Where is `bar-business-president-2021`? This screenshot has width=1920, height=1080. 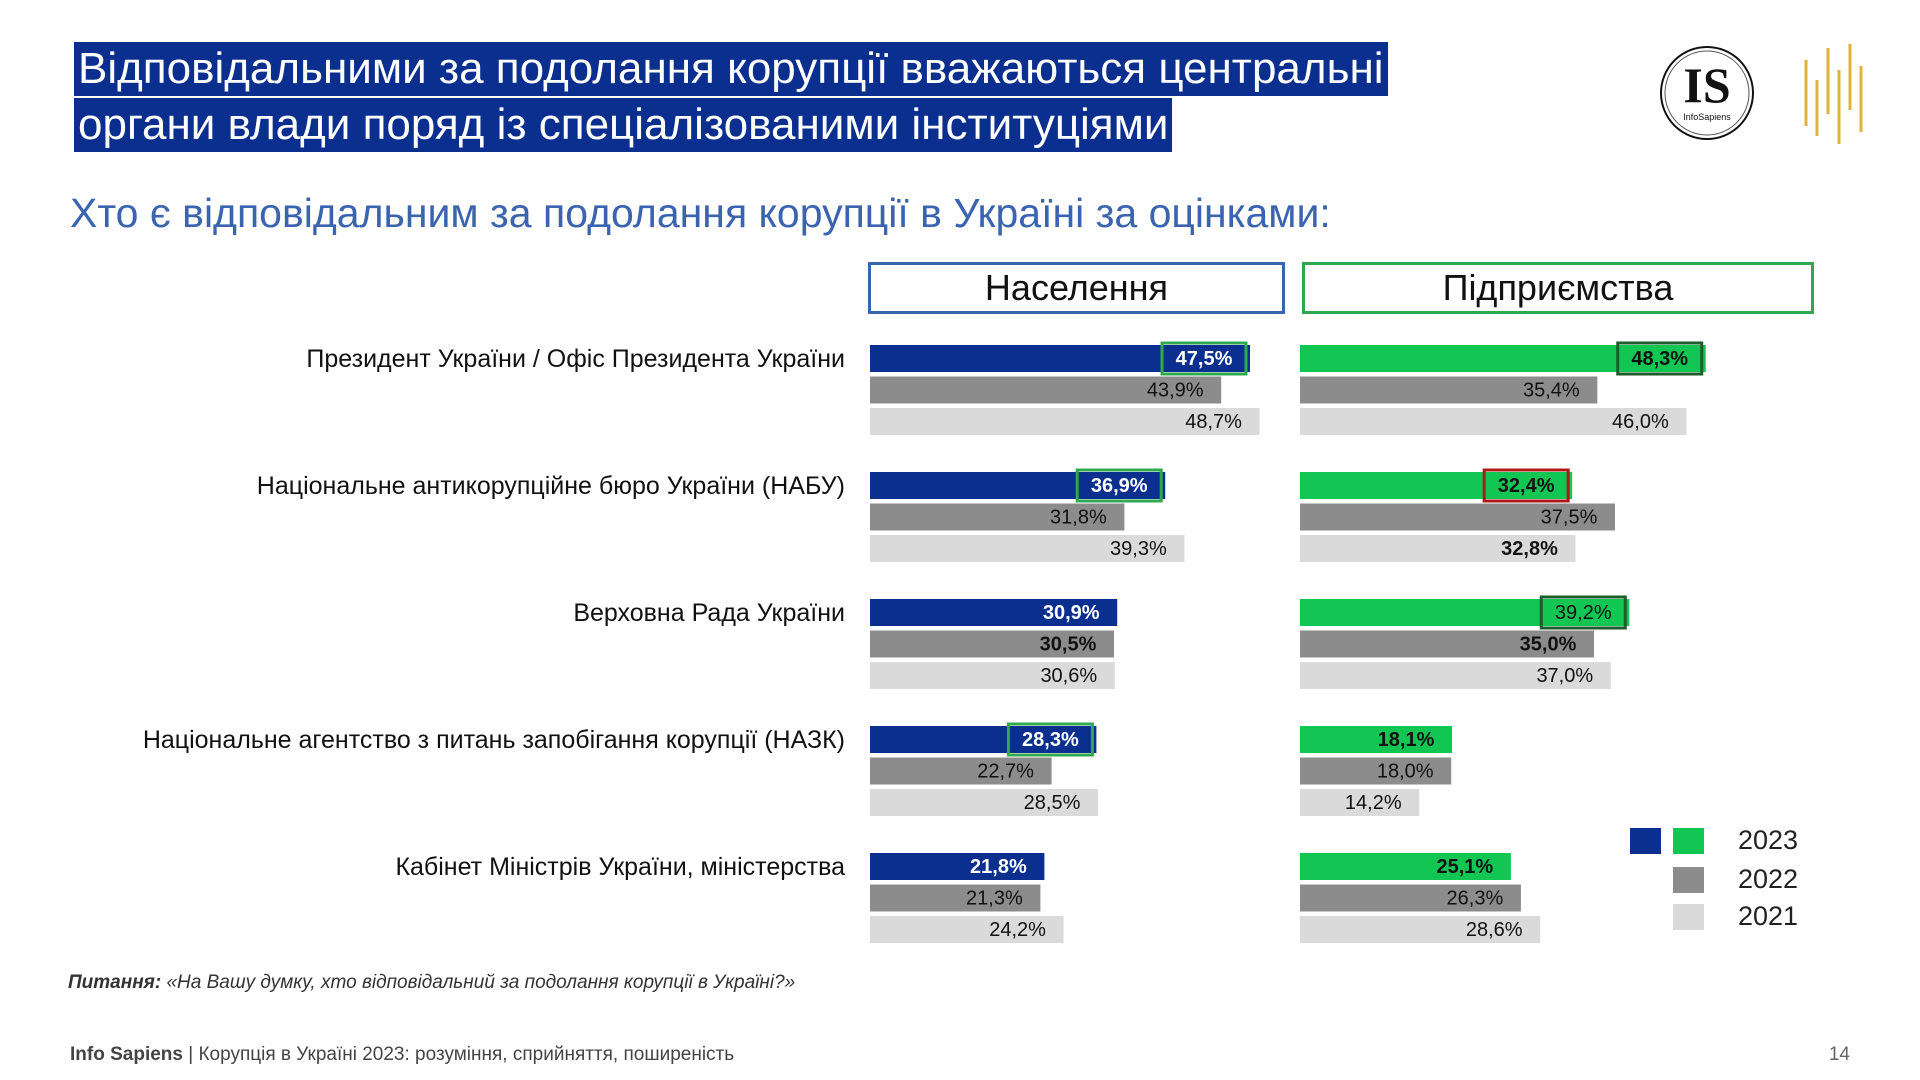
bar-business-president-2021 is located at coordinates (1493, 421).